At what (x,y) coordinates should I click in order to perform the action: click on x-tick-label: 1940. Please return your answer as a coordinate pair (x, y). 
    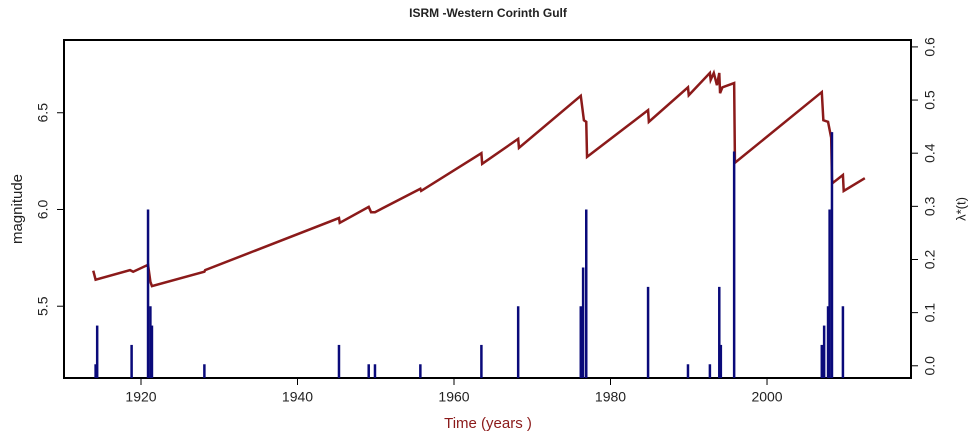
    Looking at the image, I should click on (297, 397).